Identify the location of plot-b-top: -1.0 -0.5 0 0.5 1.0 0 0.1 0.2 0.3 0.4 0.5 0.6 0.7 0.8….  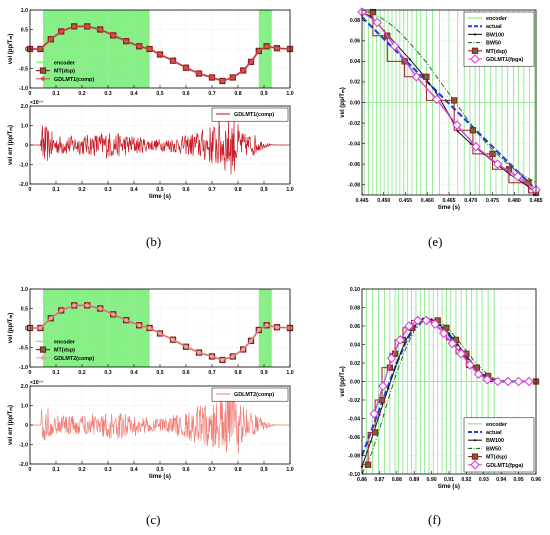
(151, 52).